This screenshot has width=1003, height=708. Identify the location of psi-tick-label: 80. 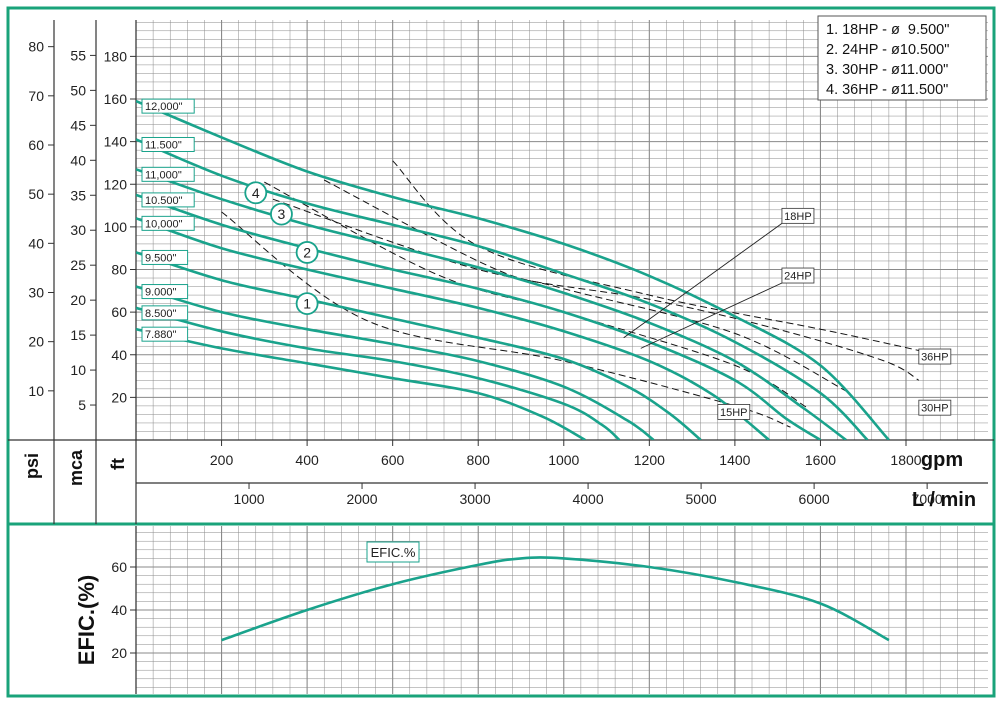
(36, 47).